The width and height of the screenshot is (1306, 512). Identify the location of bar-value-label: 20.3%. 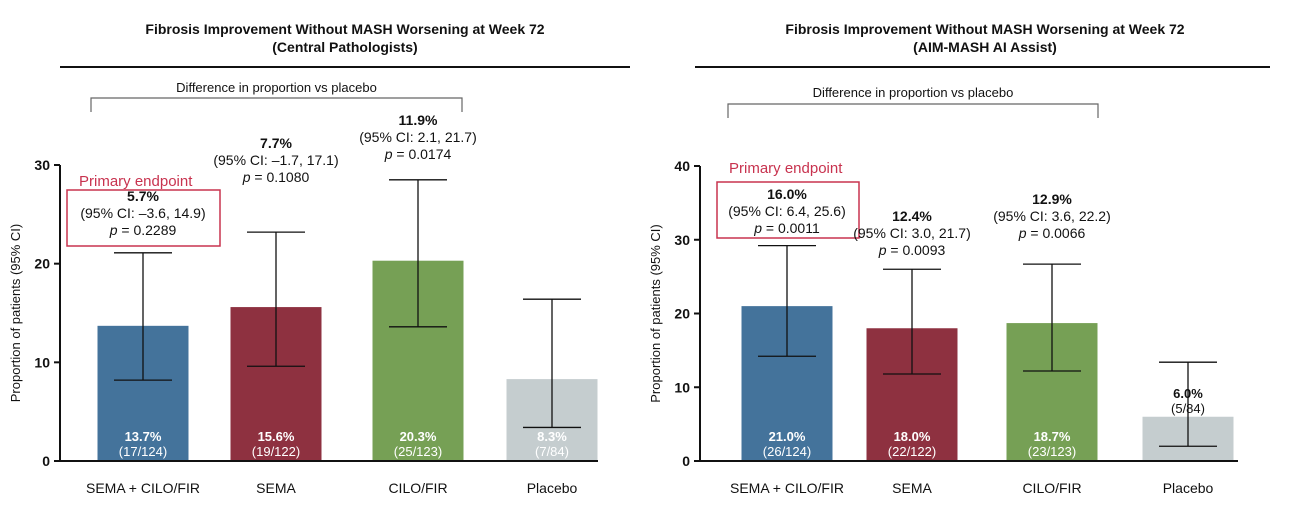
(418, 436).